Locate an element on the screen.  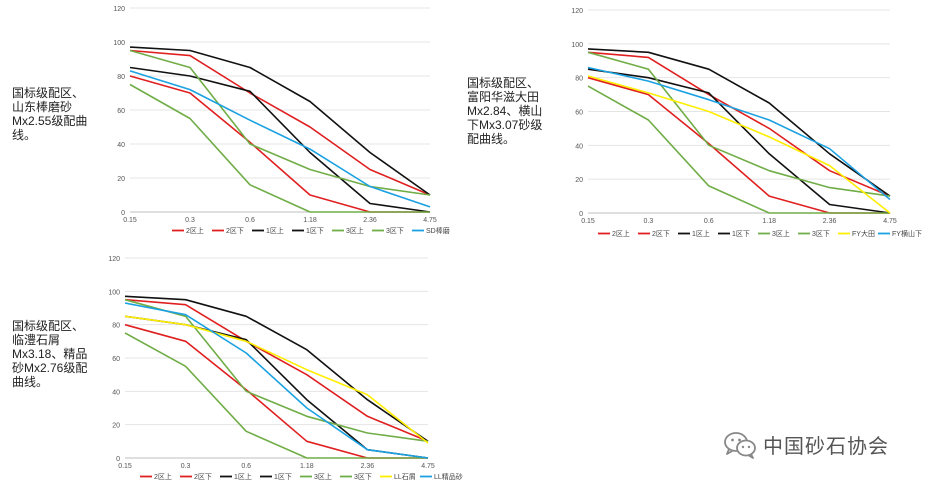
watermark: 中国砂石协会 is located at coordinates (806, 444).